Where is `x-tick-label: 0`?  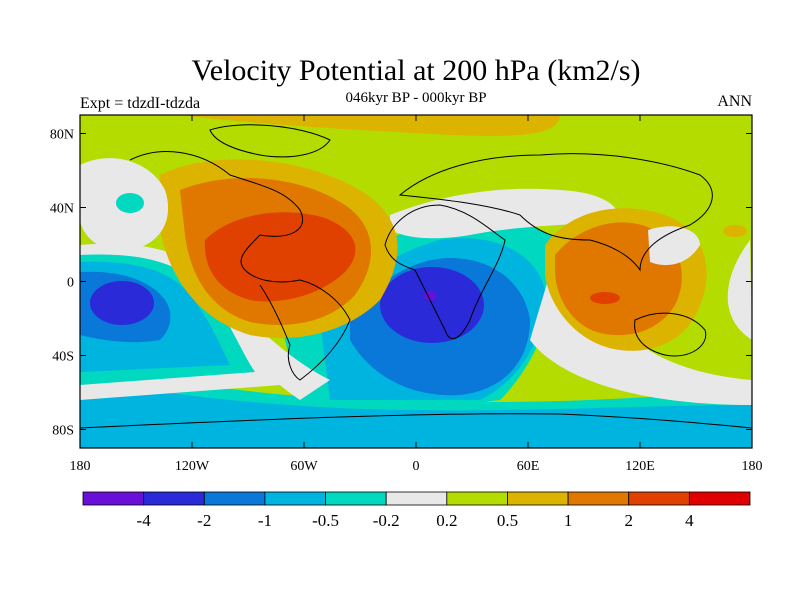 x-tick-label: 0 is located at coordinates (416, 466).